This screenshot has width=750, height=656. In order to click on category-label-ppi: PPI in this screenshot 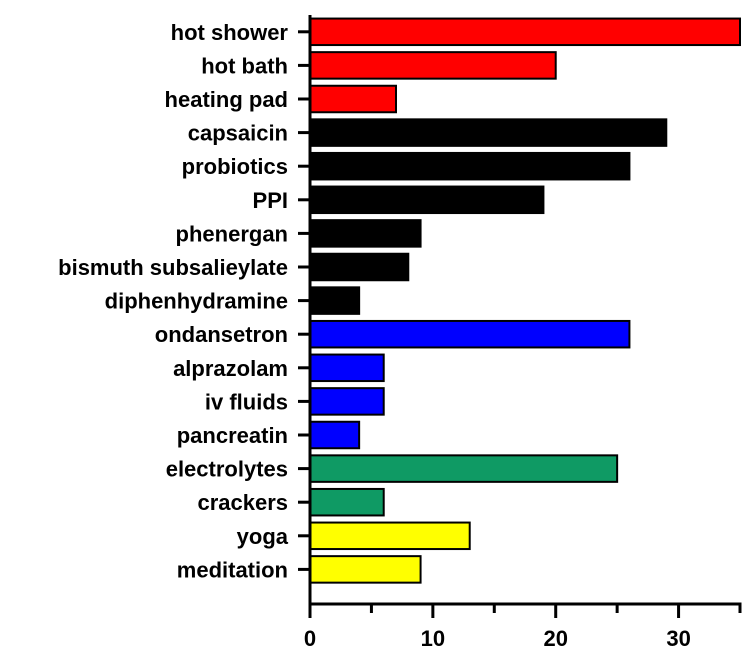, I will do `click(270, 200)`.